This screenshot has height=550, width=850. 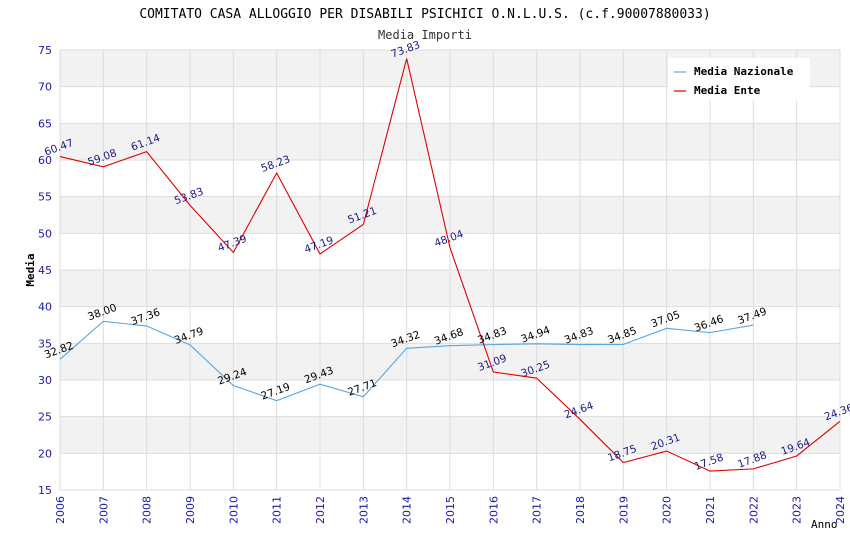 What do you see at coordinates (45, 160) in the screenshot?
I see `y-tick-label: 60` at bounding box center [45, 160].